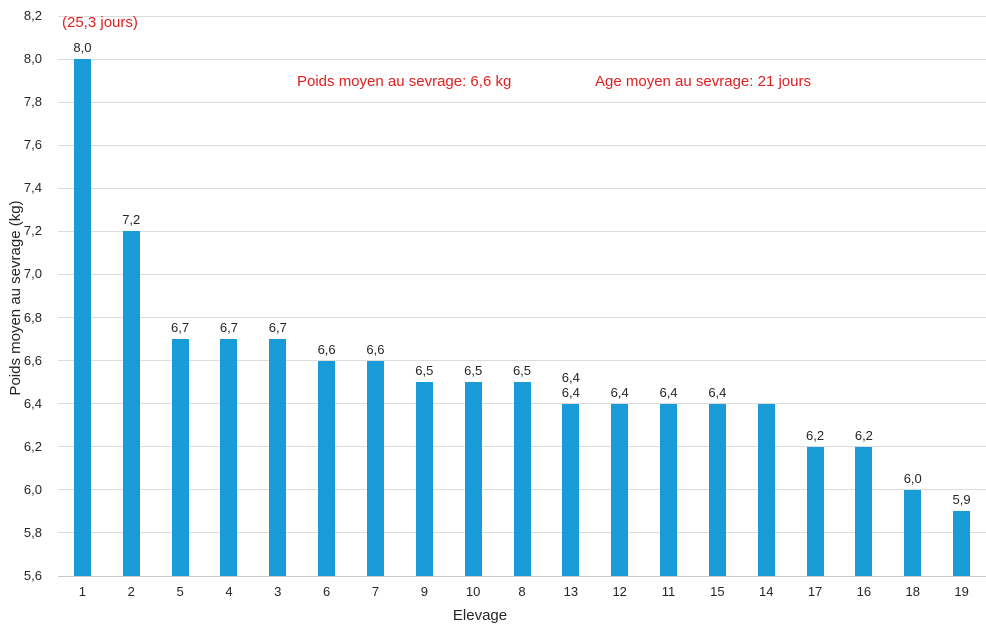 The image size is (986, 633). What do you see at coordinates (717, 591) in the screenshot?
I see `x-tick-label: 15` at bounding box center [717, 591].